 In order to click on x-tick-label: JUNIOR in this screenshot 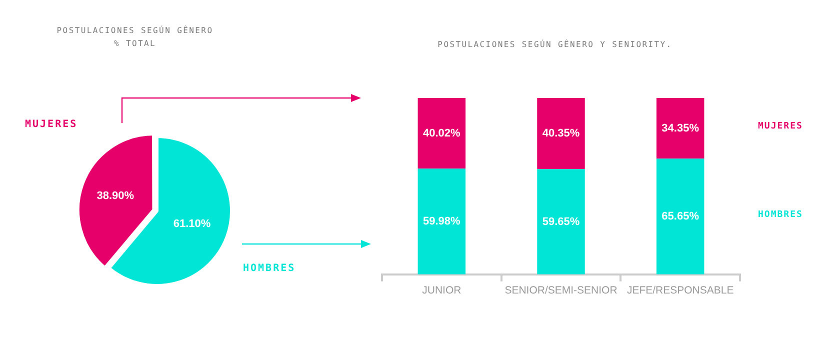, I will do `click(442, 290)`.